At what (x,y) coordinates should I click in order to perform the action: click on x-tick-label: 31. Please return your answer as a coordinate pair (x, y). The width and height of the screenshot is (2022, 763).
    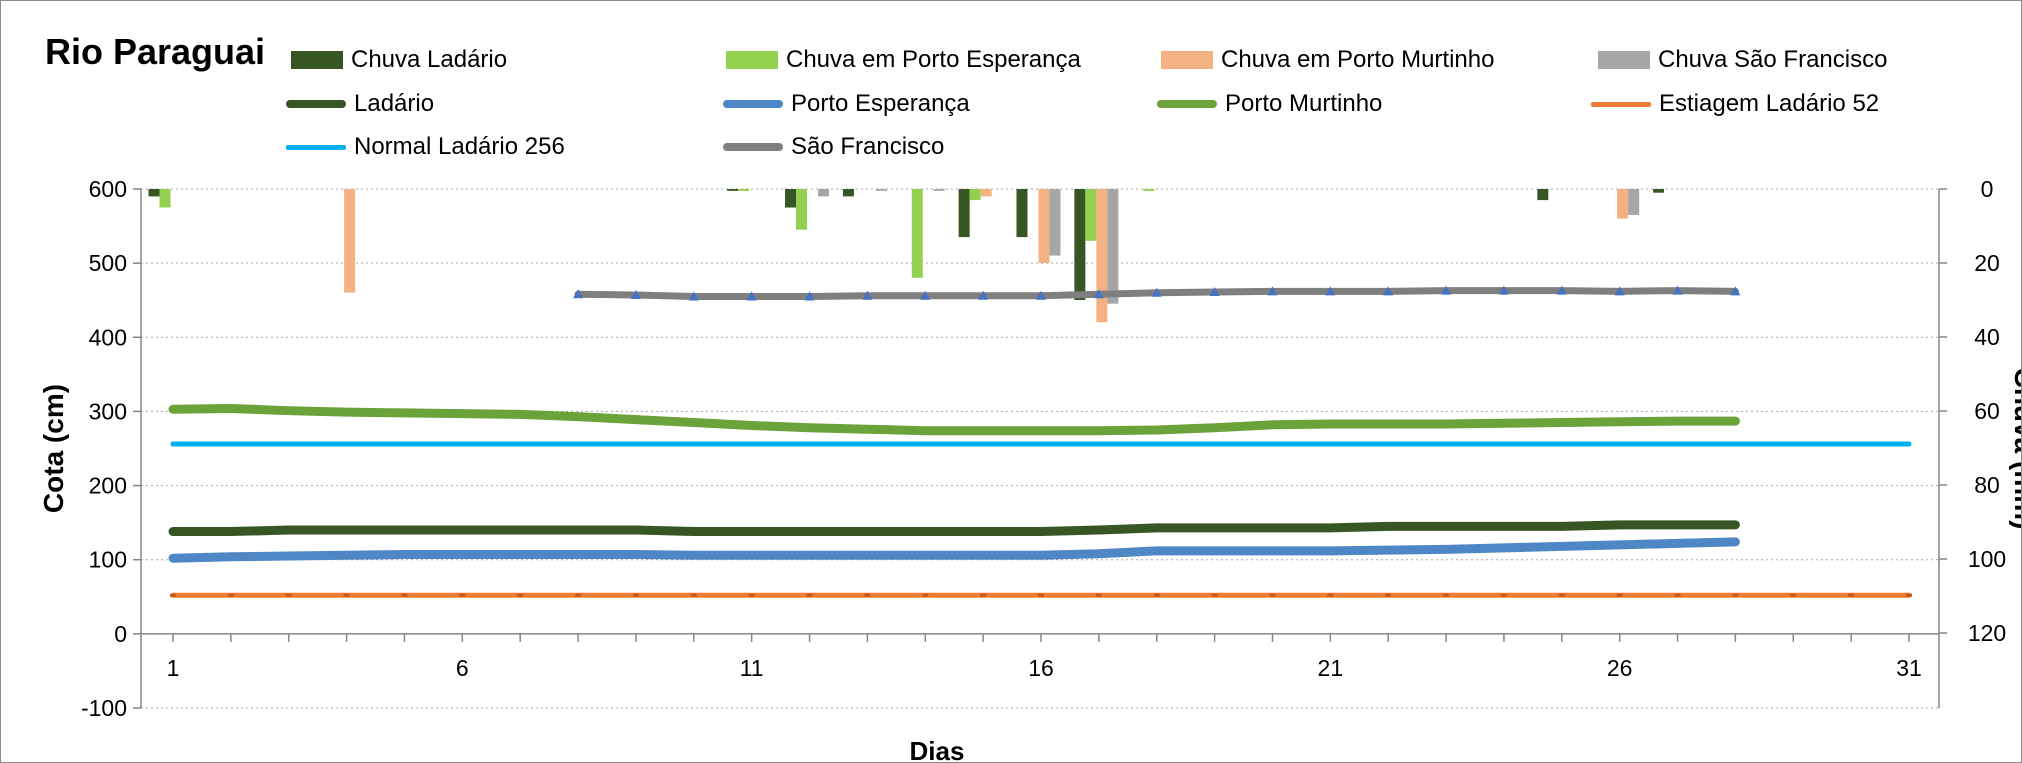
    Looking at the image, I should click on (1909, 668).